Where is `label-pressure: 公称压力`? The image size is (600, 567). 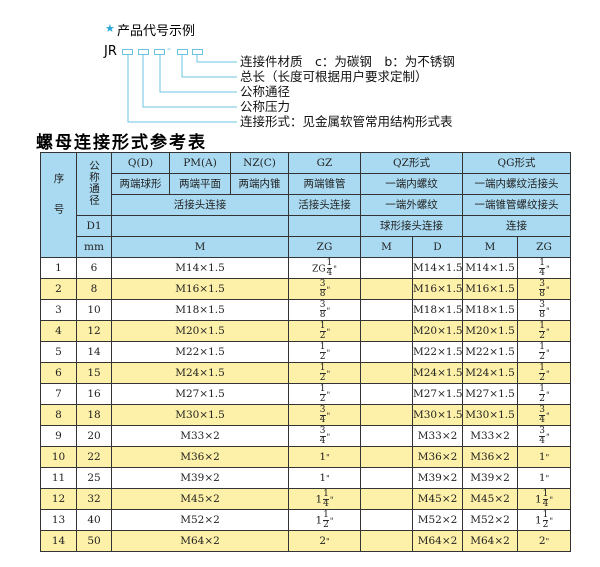 label-pressure: 公称压力 is located at coordinates (265, 106).